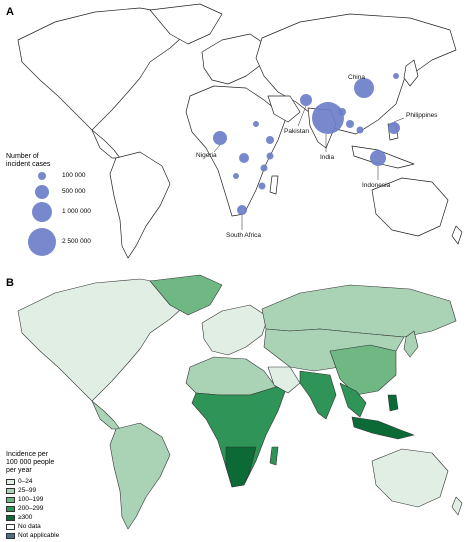 This screenshot has height=542, width=474. Describe the element at coordinates (104, 69) in the screenshot. I see `north-america-shape` at that location.